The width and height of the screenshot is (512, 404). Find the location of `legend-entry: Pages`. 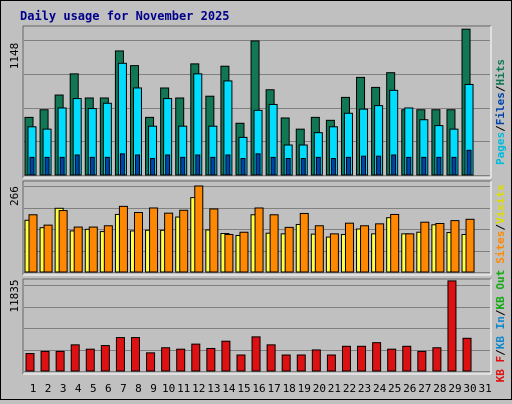

legend-entry: Pages is located at coordinates (500, 148).